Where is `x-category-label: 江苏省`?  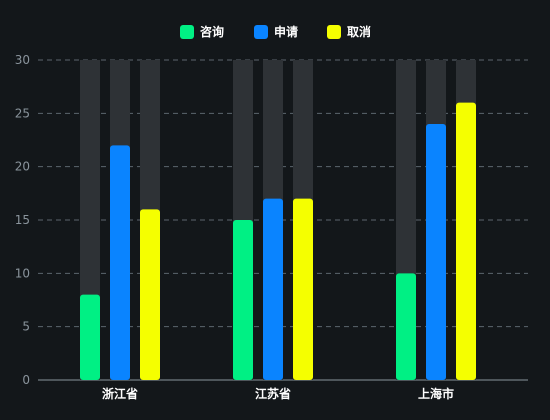 x-category-label: 江苏省 is located at coordinates (273, 393).